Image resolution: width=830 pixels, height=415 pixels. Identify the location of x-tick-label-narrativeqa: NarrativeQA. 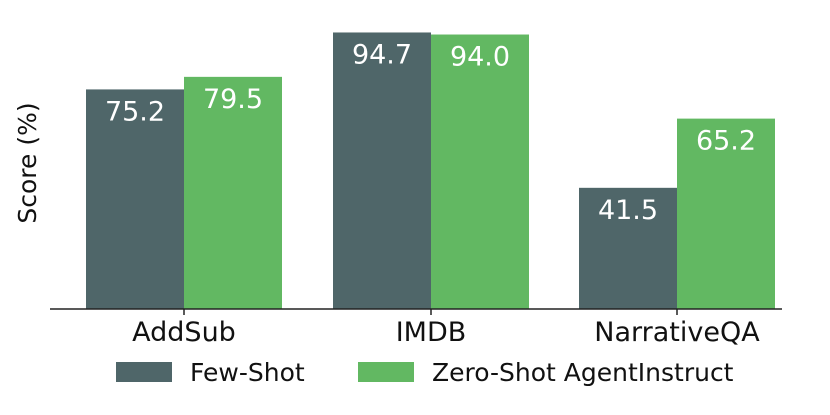
(677, 332).